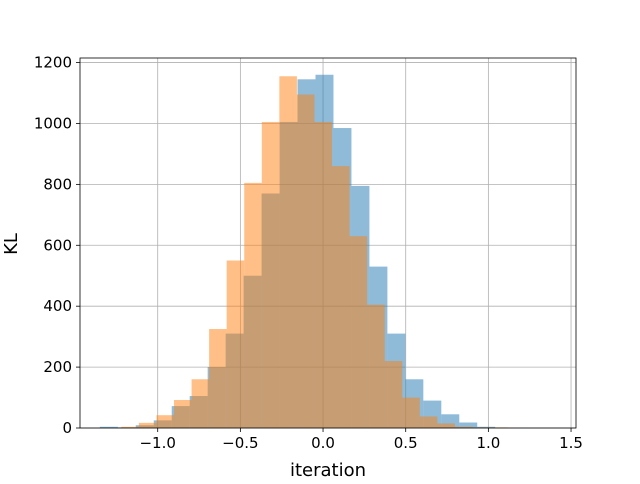 The image size is (640, 484). Describe the element at coordinates (488, 443) in the screenshot. I see `x-tick-label: 1.0` at that location.